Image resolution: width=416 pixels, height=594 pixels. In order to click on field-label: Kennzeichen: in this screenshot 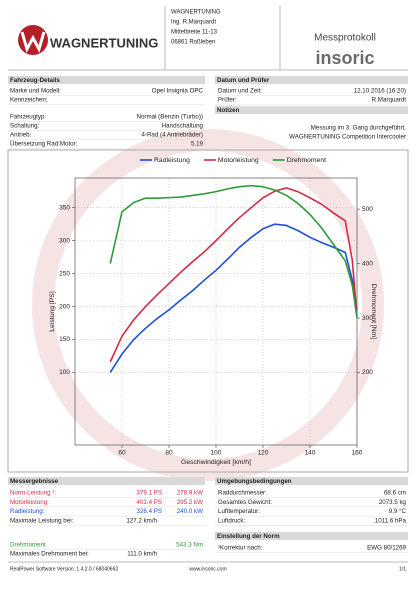, I will do `click(29, 100)`.